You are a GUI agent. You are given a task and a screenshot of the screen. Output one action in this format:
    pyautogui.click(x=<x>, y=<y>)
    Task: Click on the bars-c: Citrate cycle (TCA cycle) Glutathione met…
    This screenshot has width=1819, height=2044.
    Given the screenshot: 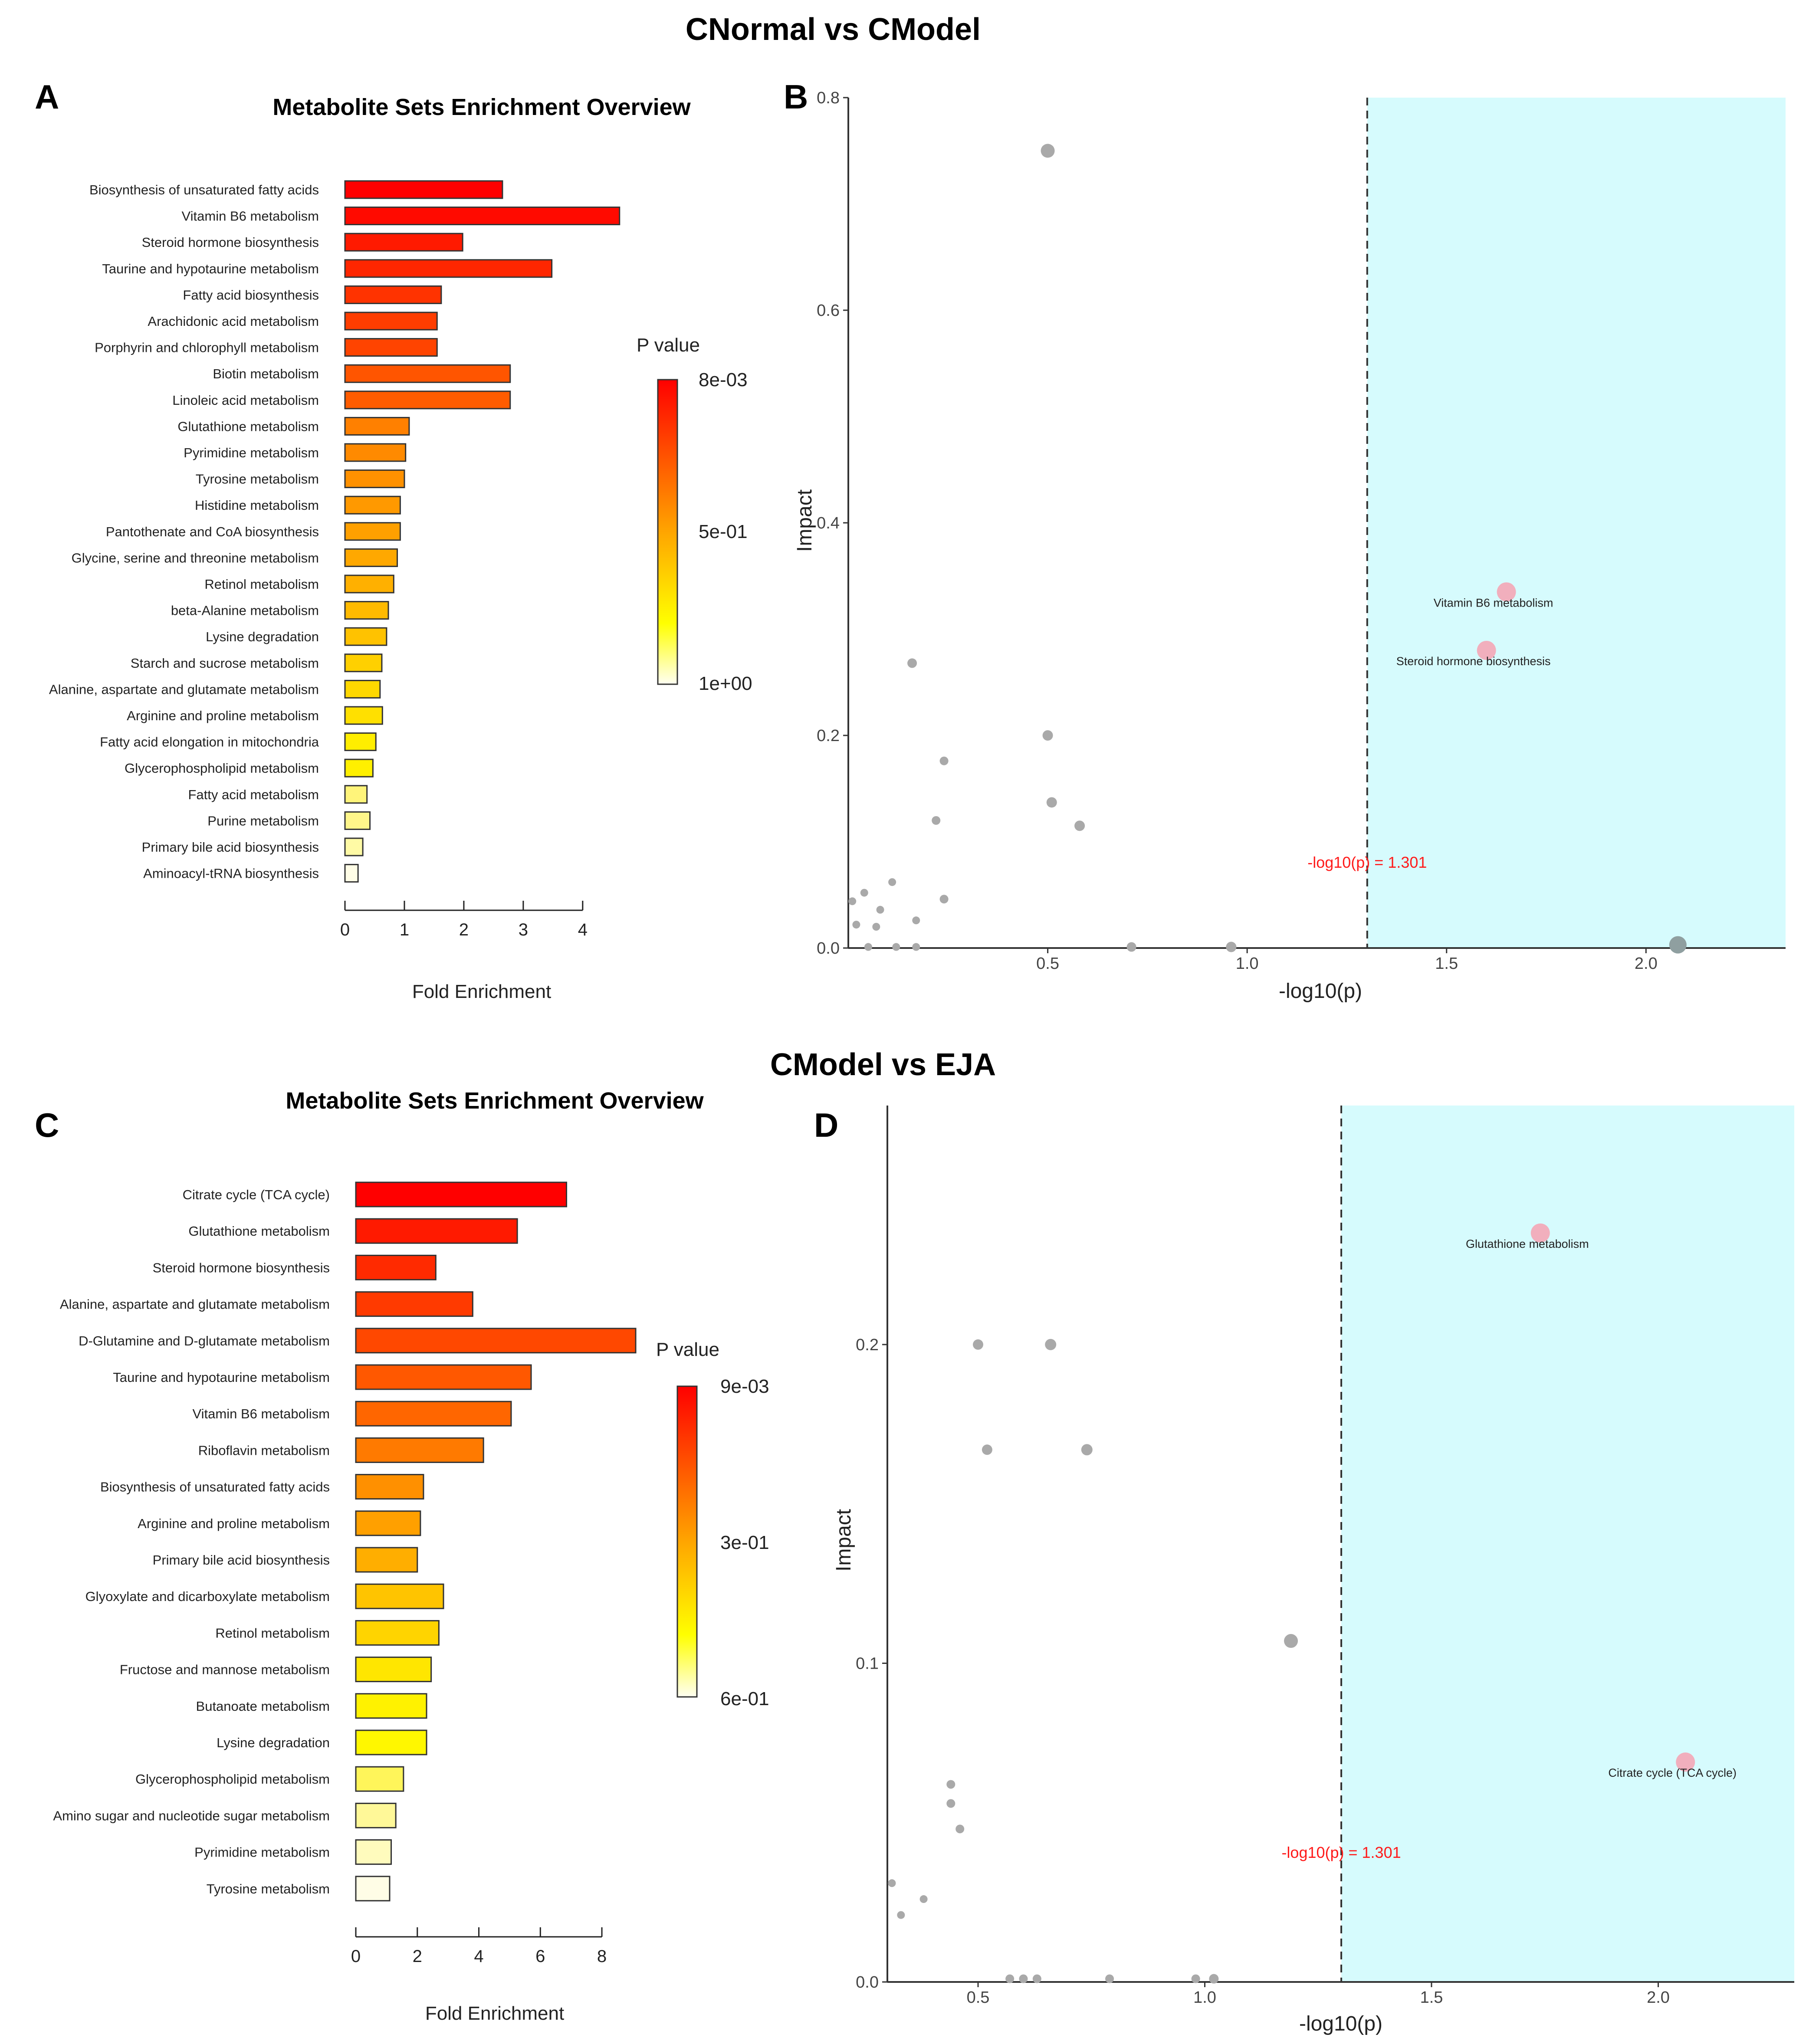 What is the action you would take?
    pyautogui.click(x=345, y=1542)
    